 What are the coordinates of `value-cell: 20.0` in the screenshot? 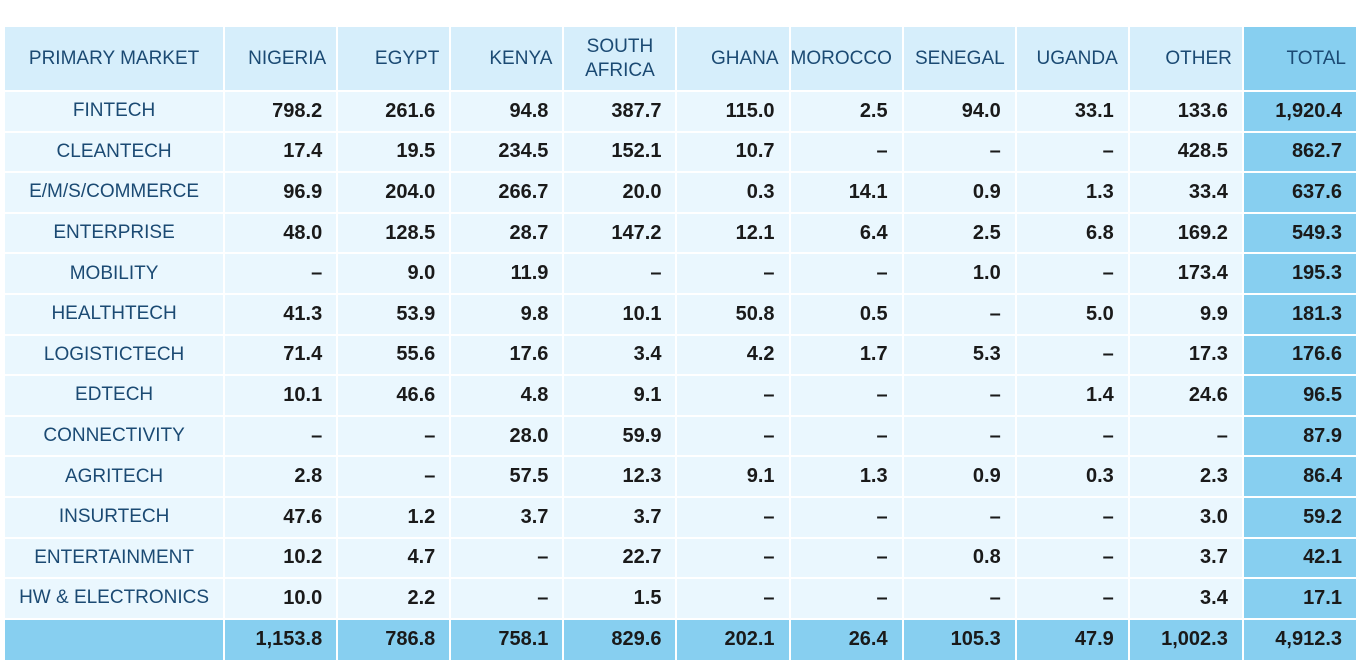 It's located at (621, 193).